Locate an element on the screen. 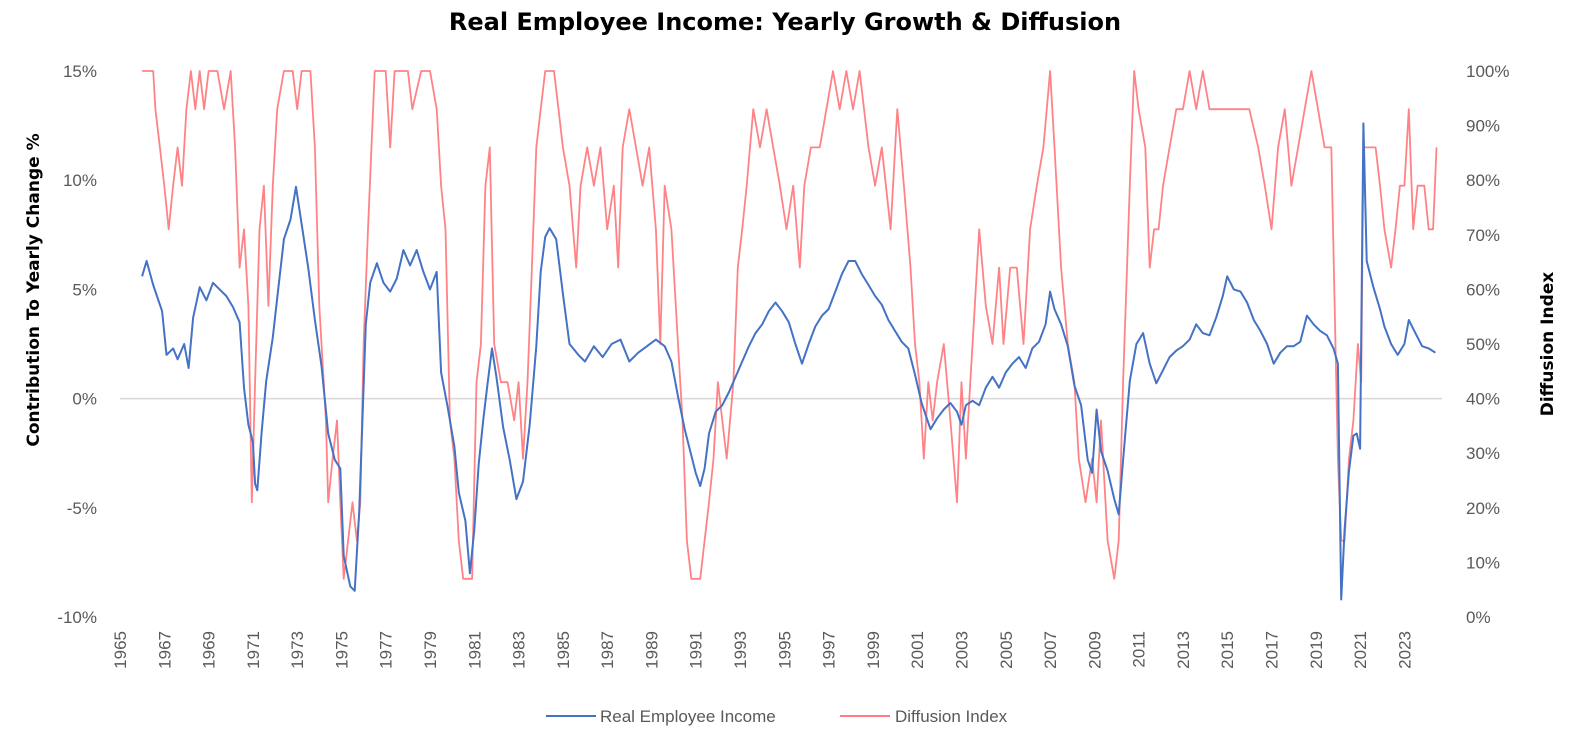  x-tick-label: 2015 is located at coordinates (1227, 650).